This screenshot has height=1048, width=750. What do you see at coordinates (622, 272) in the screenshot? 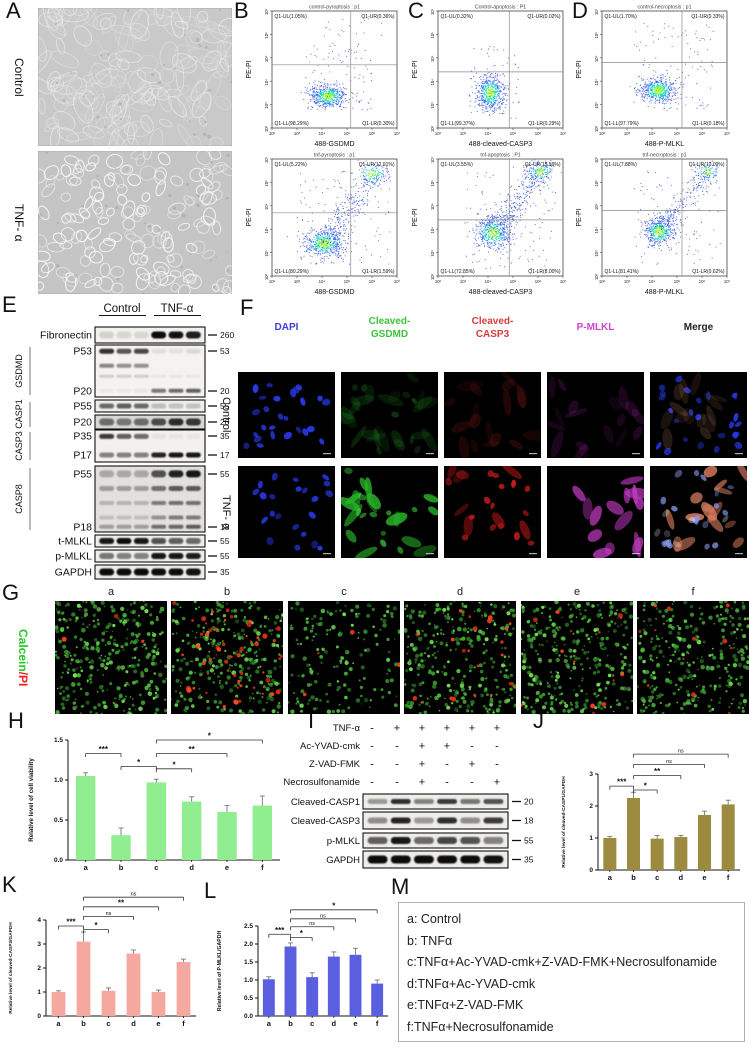
I see `quadrant-ll-label: Q1-LL(81.41%)` at bounding box center [622, 272].